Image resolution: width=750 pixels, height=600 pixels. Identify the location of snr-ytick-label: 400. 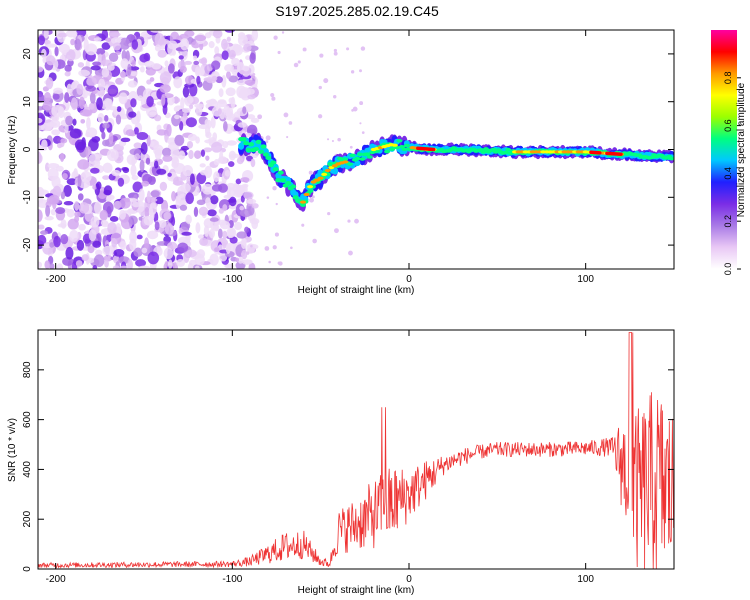
(27, 469).